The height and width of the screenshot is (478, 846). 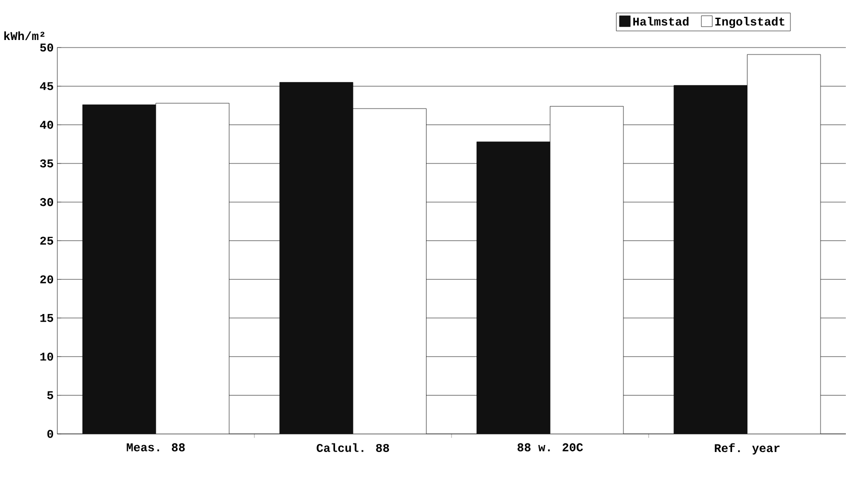 What do you see at coordinates (749, 22) in the screenshot?
I see `text: Ingolstadt` at bounding box center [749, 22].